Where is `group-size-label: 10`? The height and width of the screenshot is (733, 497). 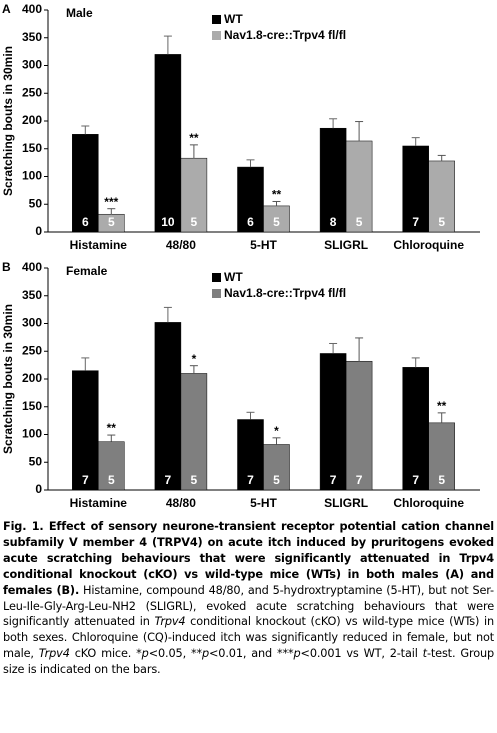 group-size-label: 10 is located at coordinates (168, 222).